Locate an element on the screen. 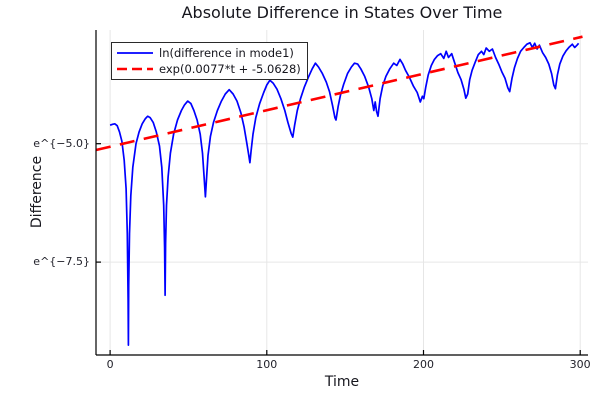 The image size is (600, 400). chart-title: Absolute Difference in States Over Time is located at coordinates (342, 12).